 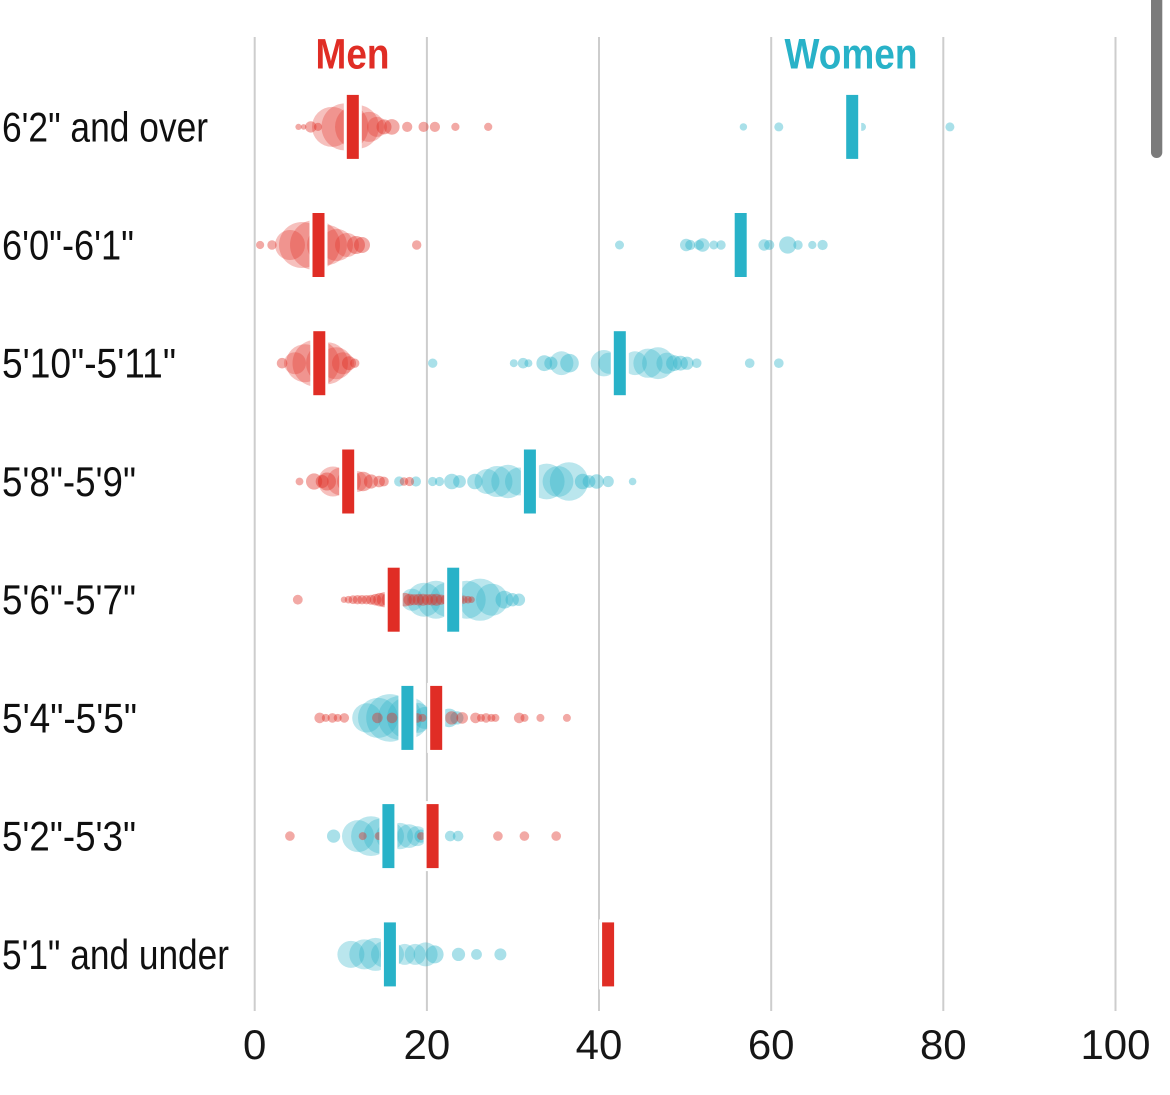 What do you see at coordinates (427, 1044) in the screenshot?
I see `svg-text: 20` at bounding box center [427, 1044].